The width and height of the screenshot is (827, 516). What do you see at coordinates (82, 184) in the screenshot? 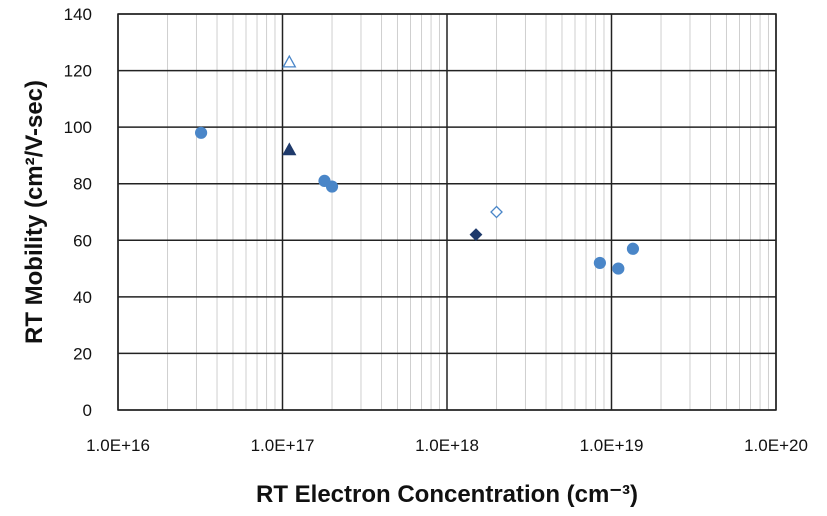
I see `y-tick-label: 80` at bounding box center [82, 184].